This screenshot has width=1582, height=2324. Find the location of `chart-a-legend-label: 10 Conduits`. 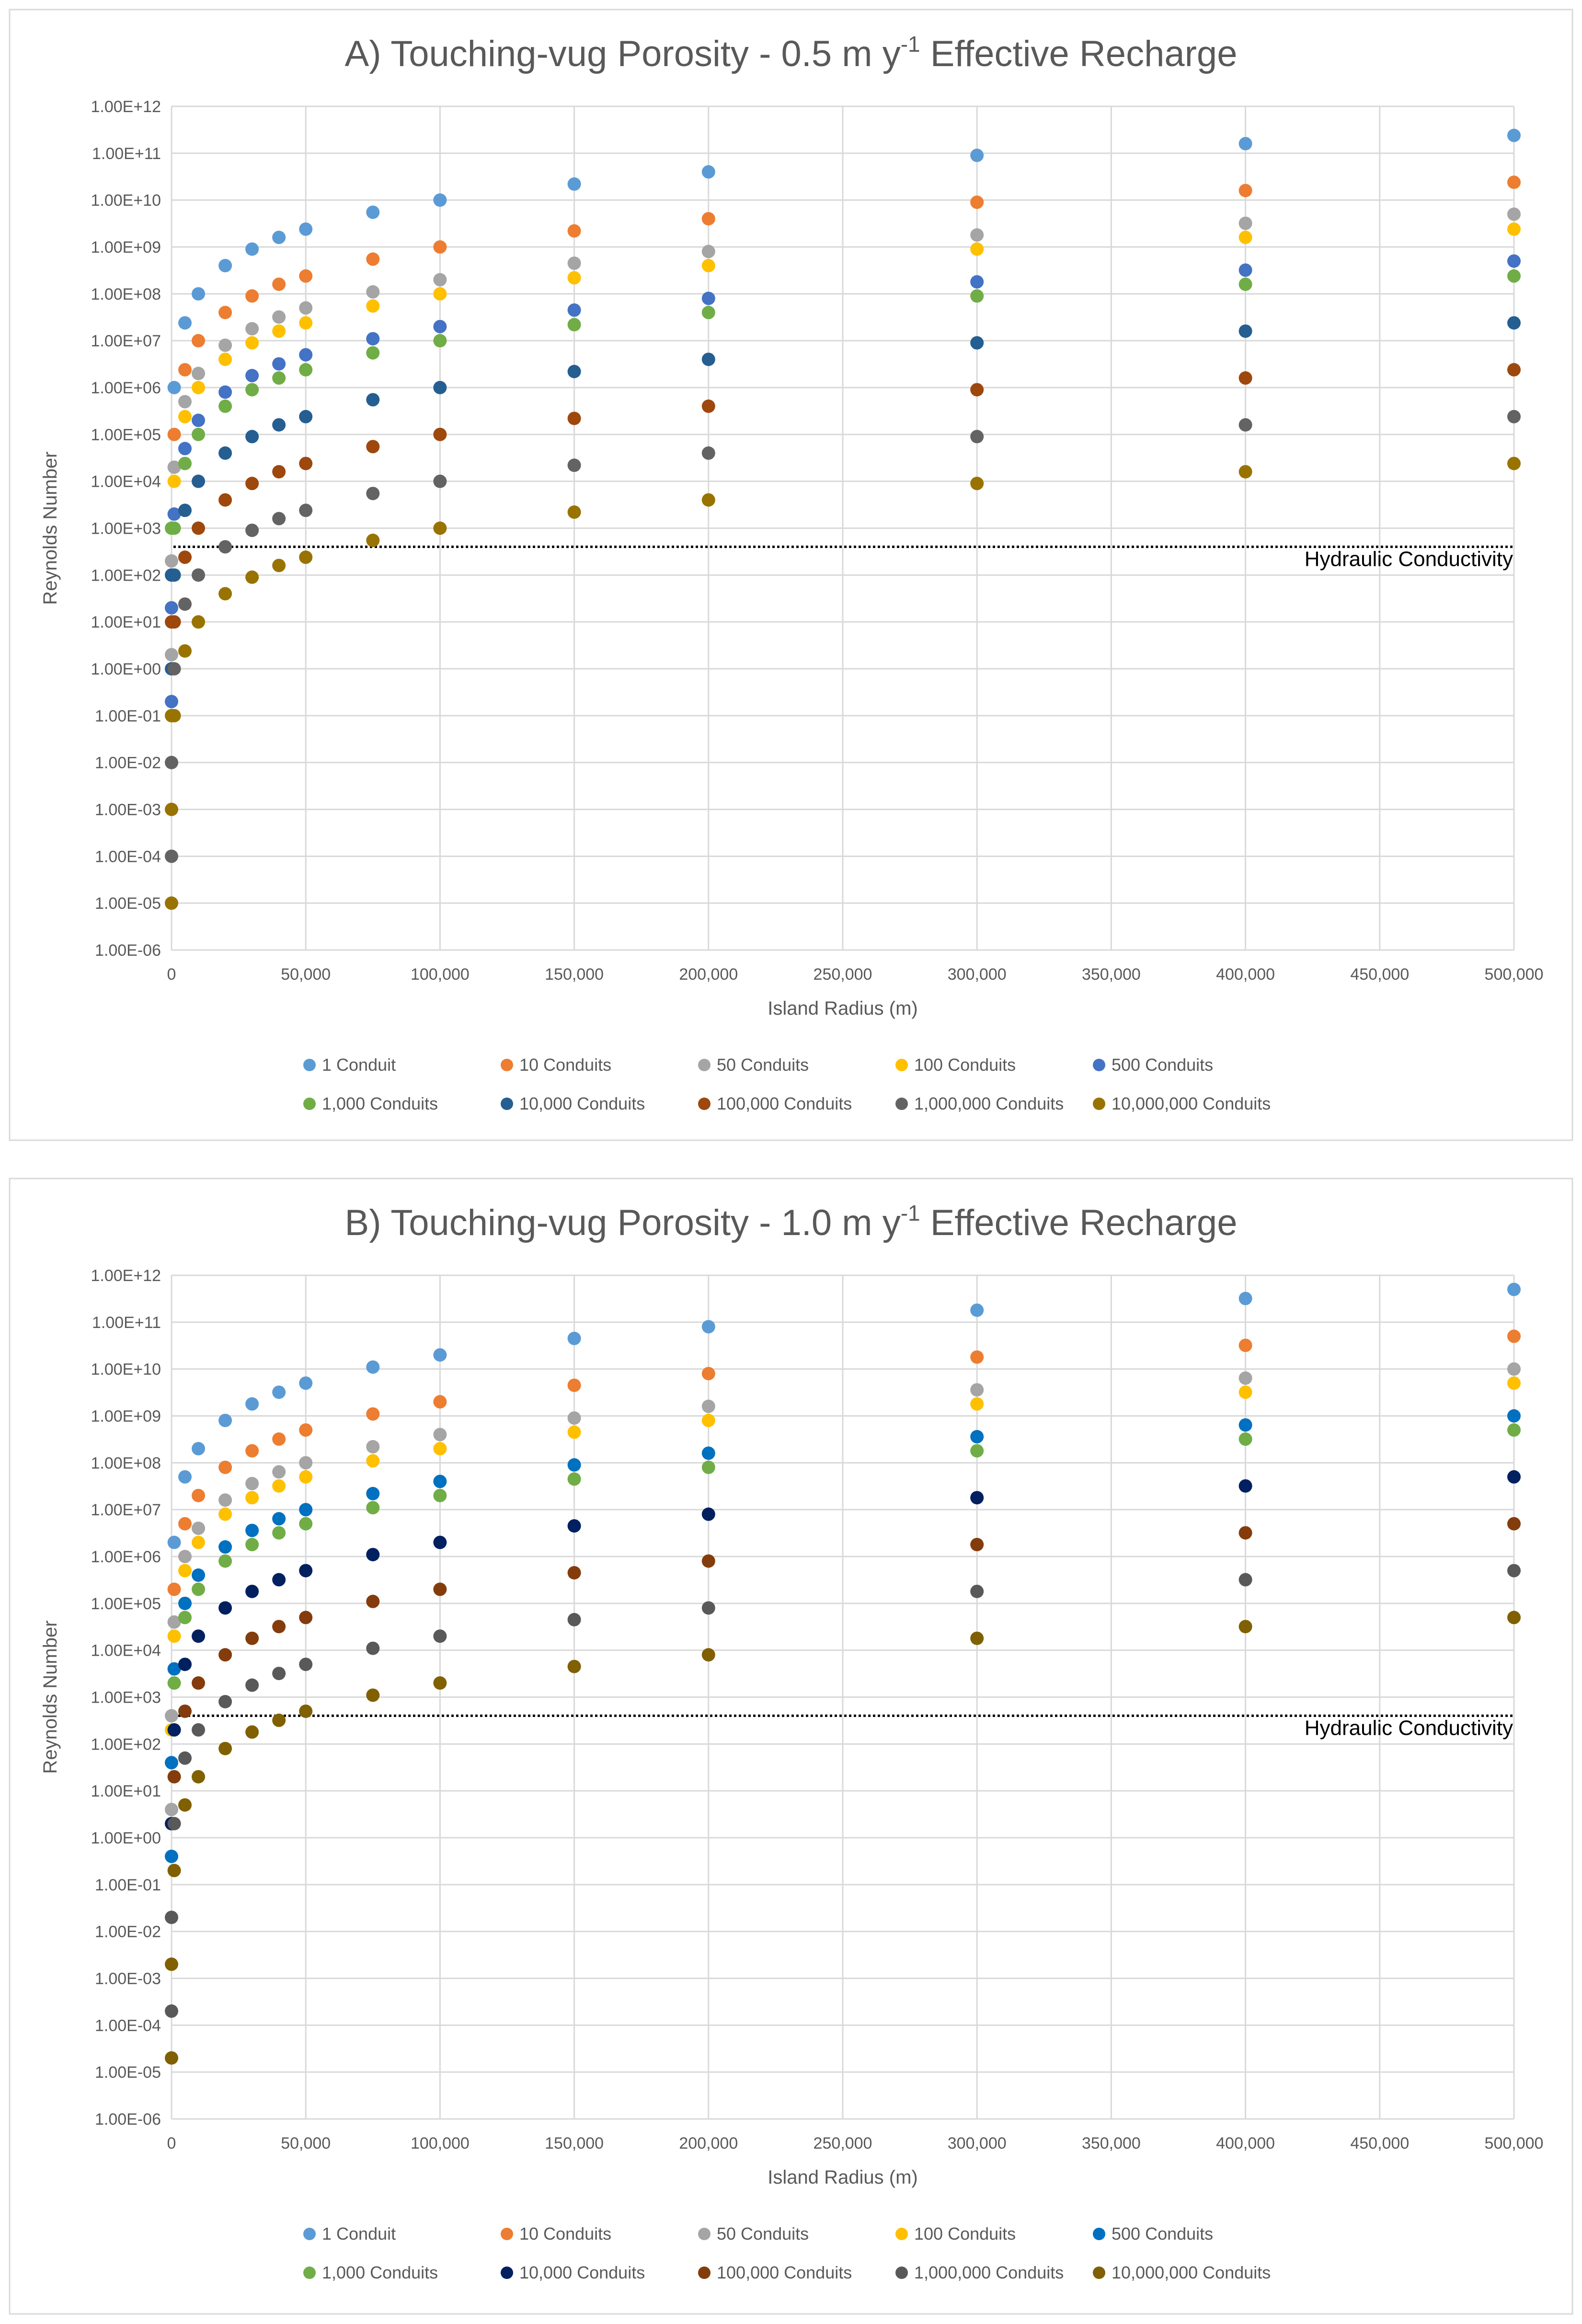

chart-a-legend-label: 10 Conduits is located at coordinates (565, 1065).